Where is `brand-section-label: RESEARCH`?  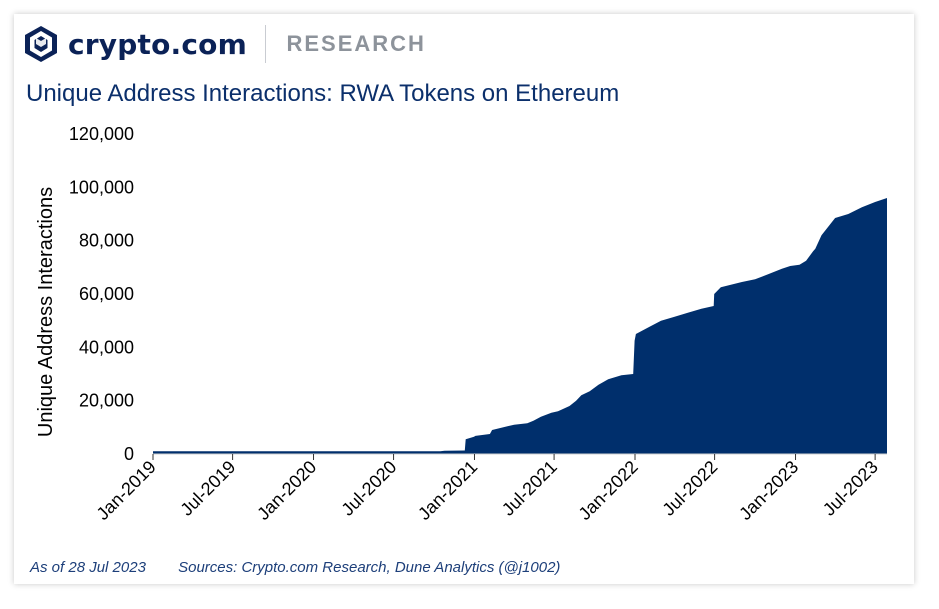 brand-section-label: RESEARCH is located at coordinates (356, 43).